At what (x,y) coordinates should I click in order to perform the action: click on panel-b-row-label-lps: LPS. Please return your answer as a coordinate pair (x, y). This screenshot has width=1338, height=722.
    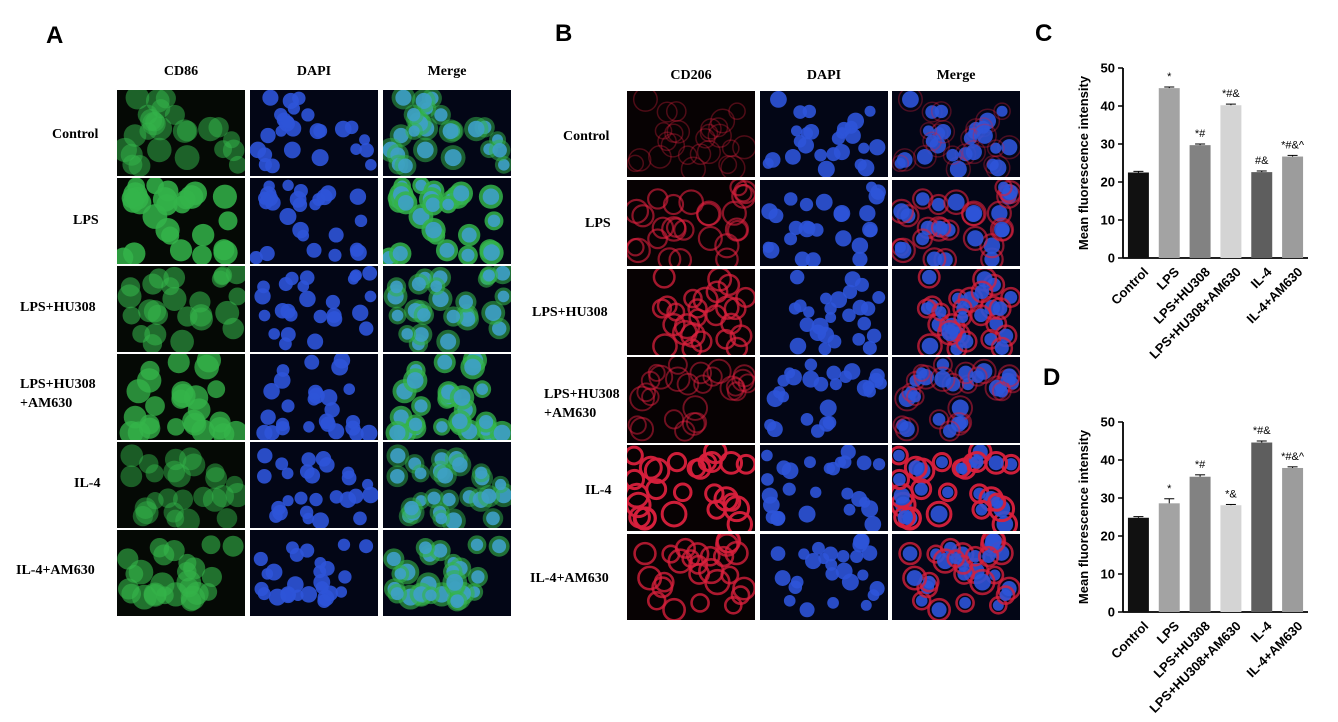
    Looking at the image, I should click on (598, 223).